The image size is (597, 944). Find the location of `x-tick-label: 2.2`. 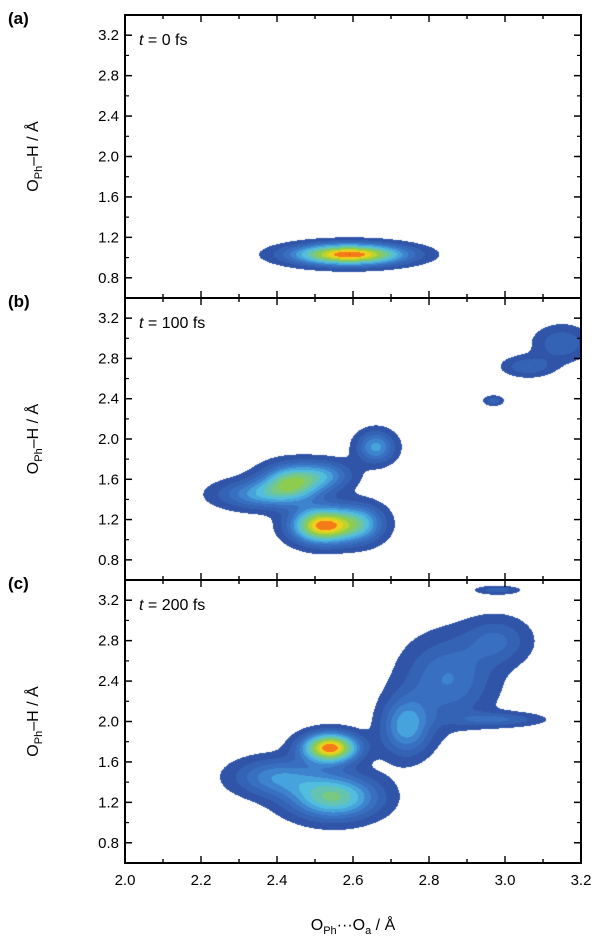

x-tick-label: 2.2 is located at coordinates (201, 880).